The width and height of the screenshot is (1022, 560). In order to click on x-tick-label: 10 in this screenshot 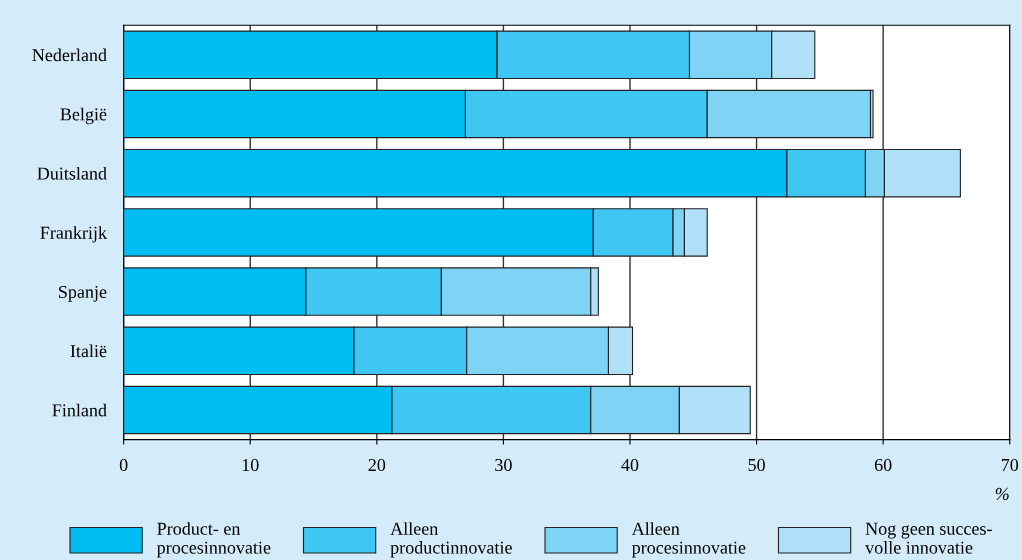, I will do `click(250, 465)`.